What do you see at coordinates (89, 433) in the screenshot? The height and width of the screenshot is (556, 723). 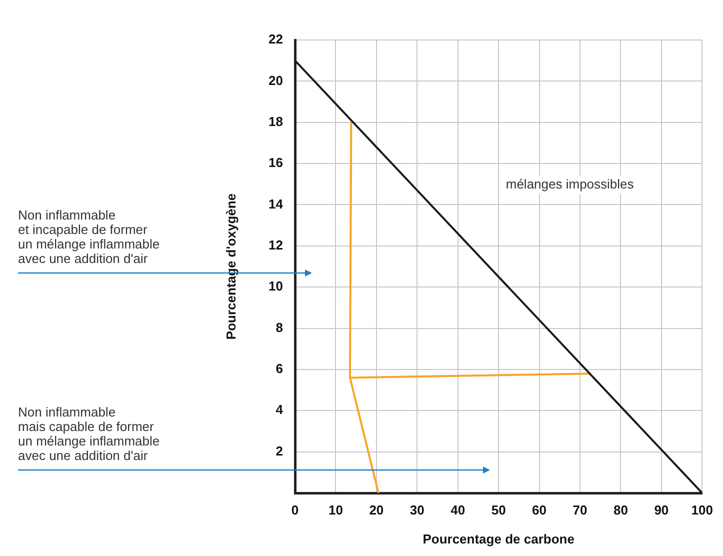 I see `text: Non inflammable mais capable de former un mélange inflammable avec une addition d'air` at bounding box center [89, 433].